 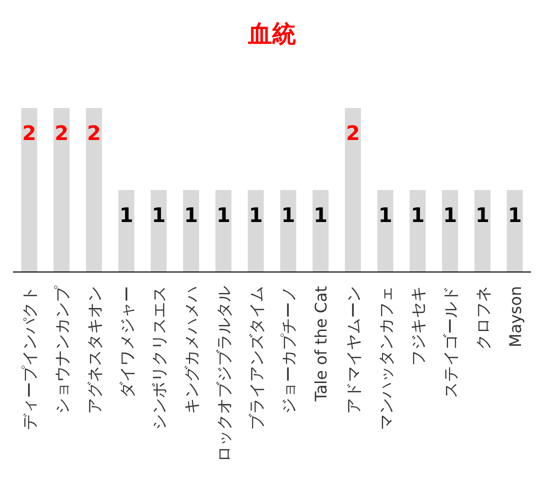 What do you see at coordinates (271, 34) in the screenshot?
I see `chart-title: 血統` at bounding box center [271, 34].